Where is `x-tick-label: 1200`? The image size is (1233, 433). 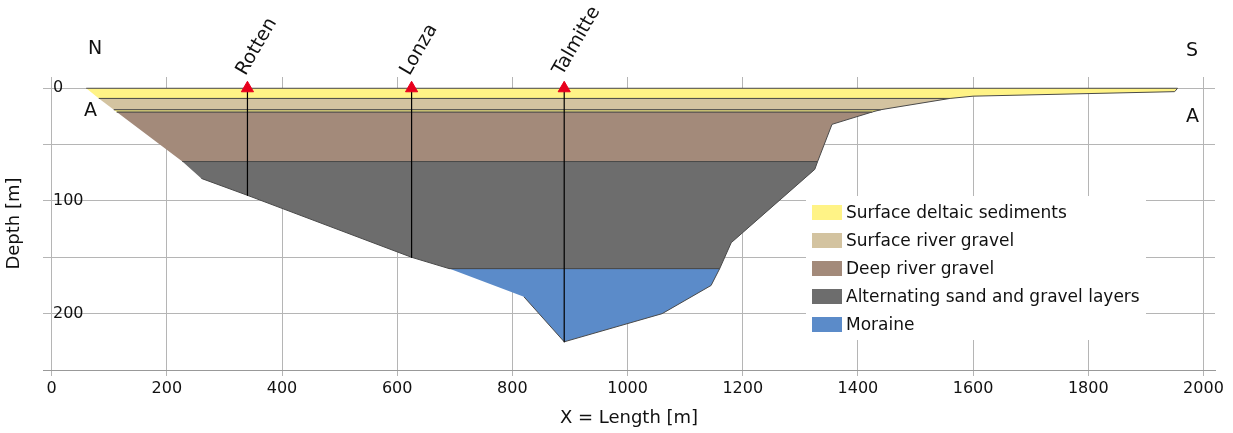 x-tick-label: 1200 is located at coordinates (743, 387).